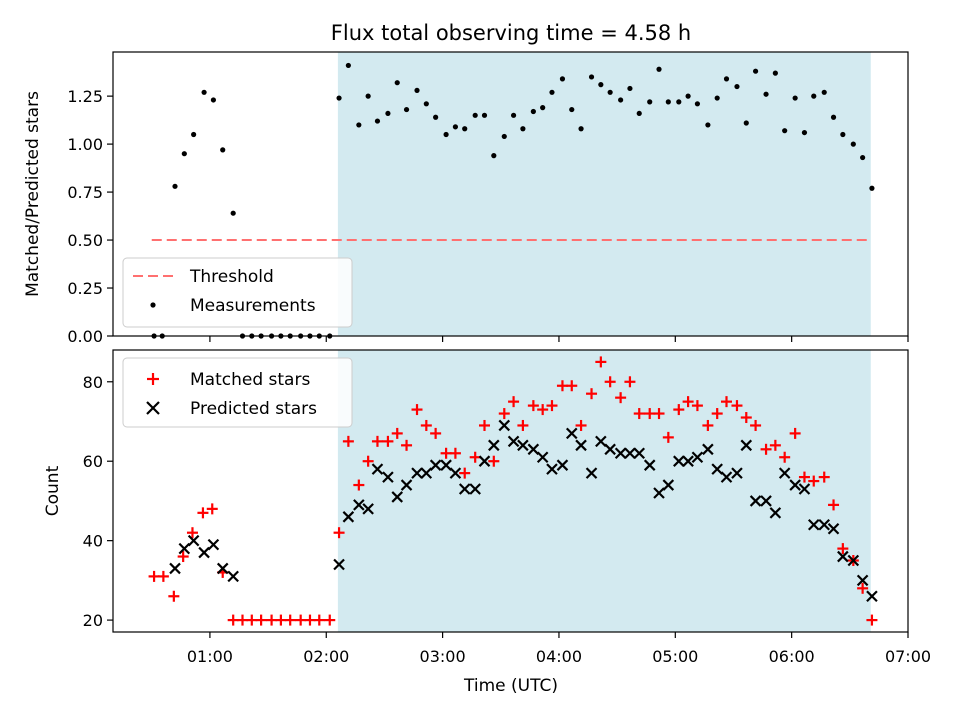 The width and height of the screenshot is (960, 720). Describe the element at coordinates (559, 339) in the screenshot. I see `ratio-x-ticks` at that location.